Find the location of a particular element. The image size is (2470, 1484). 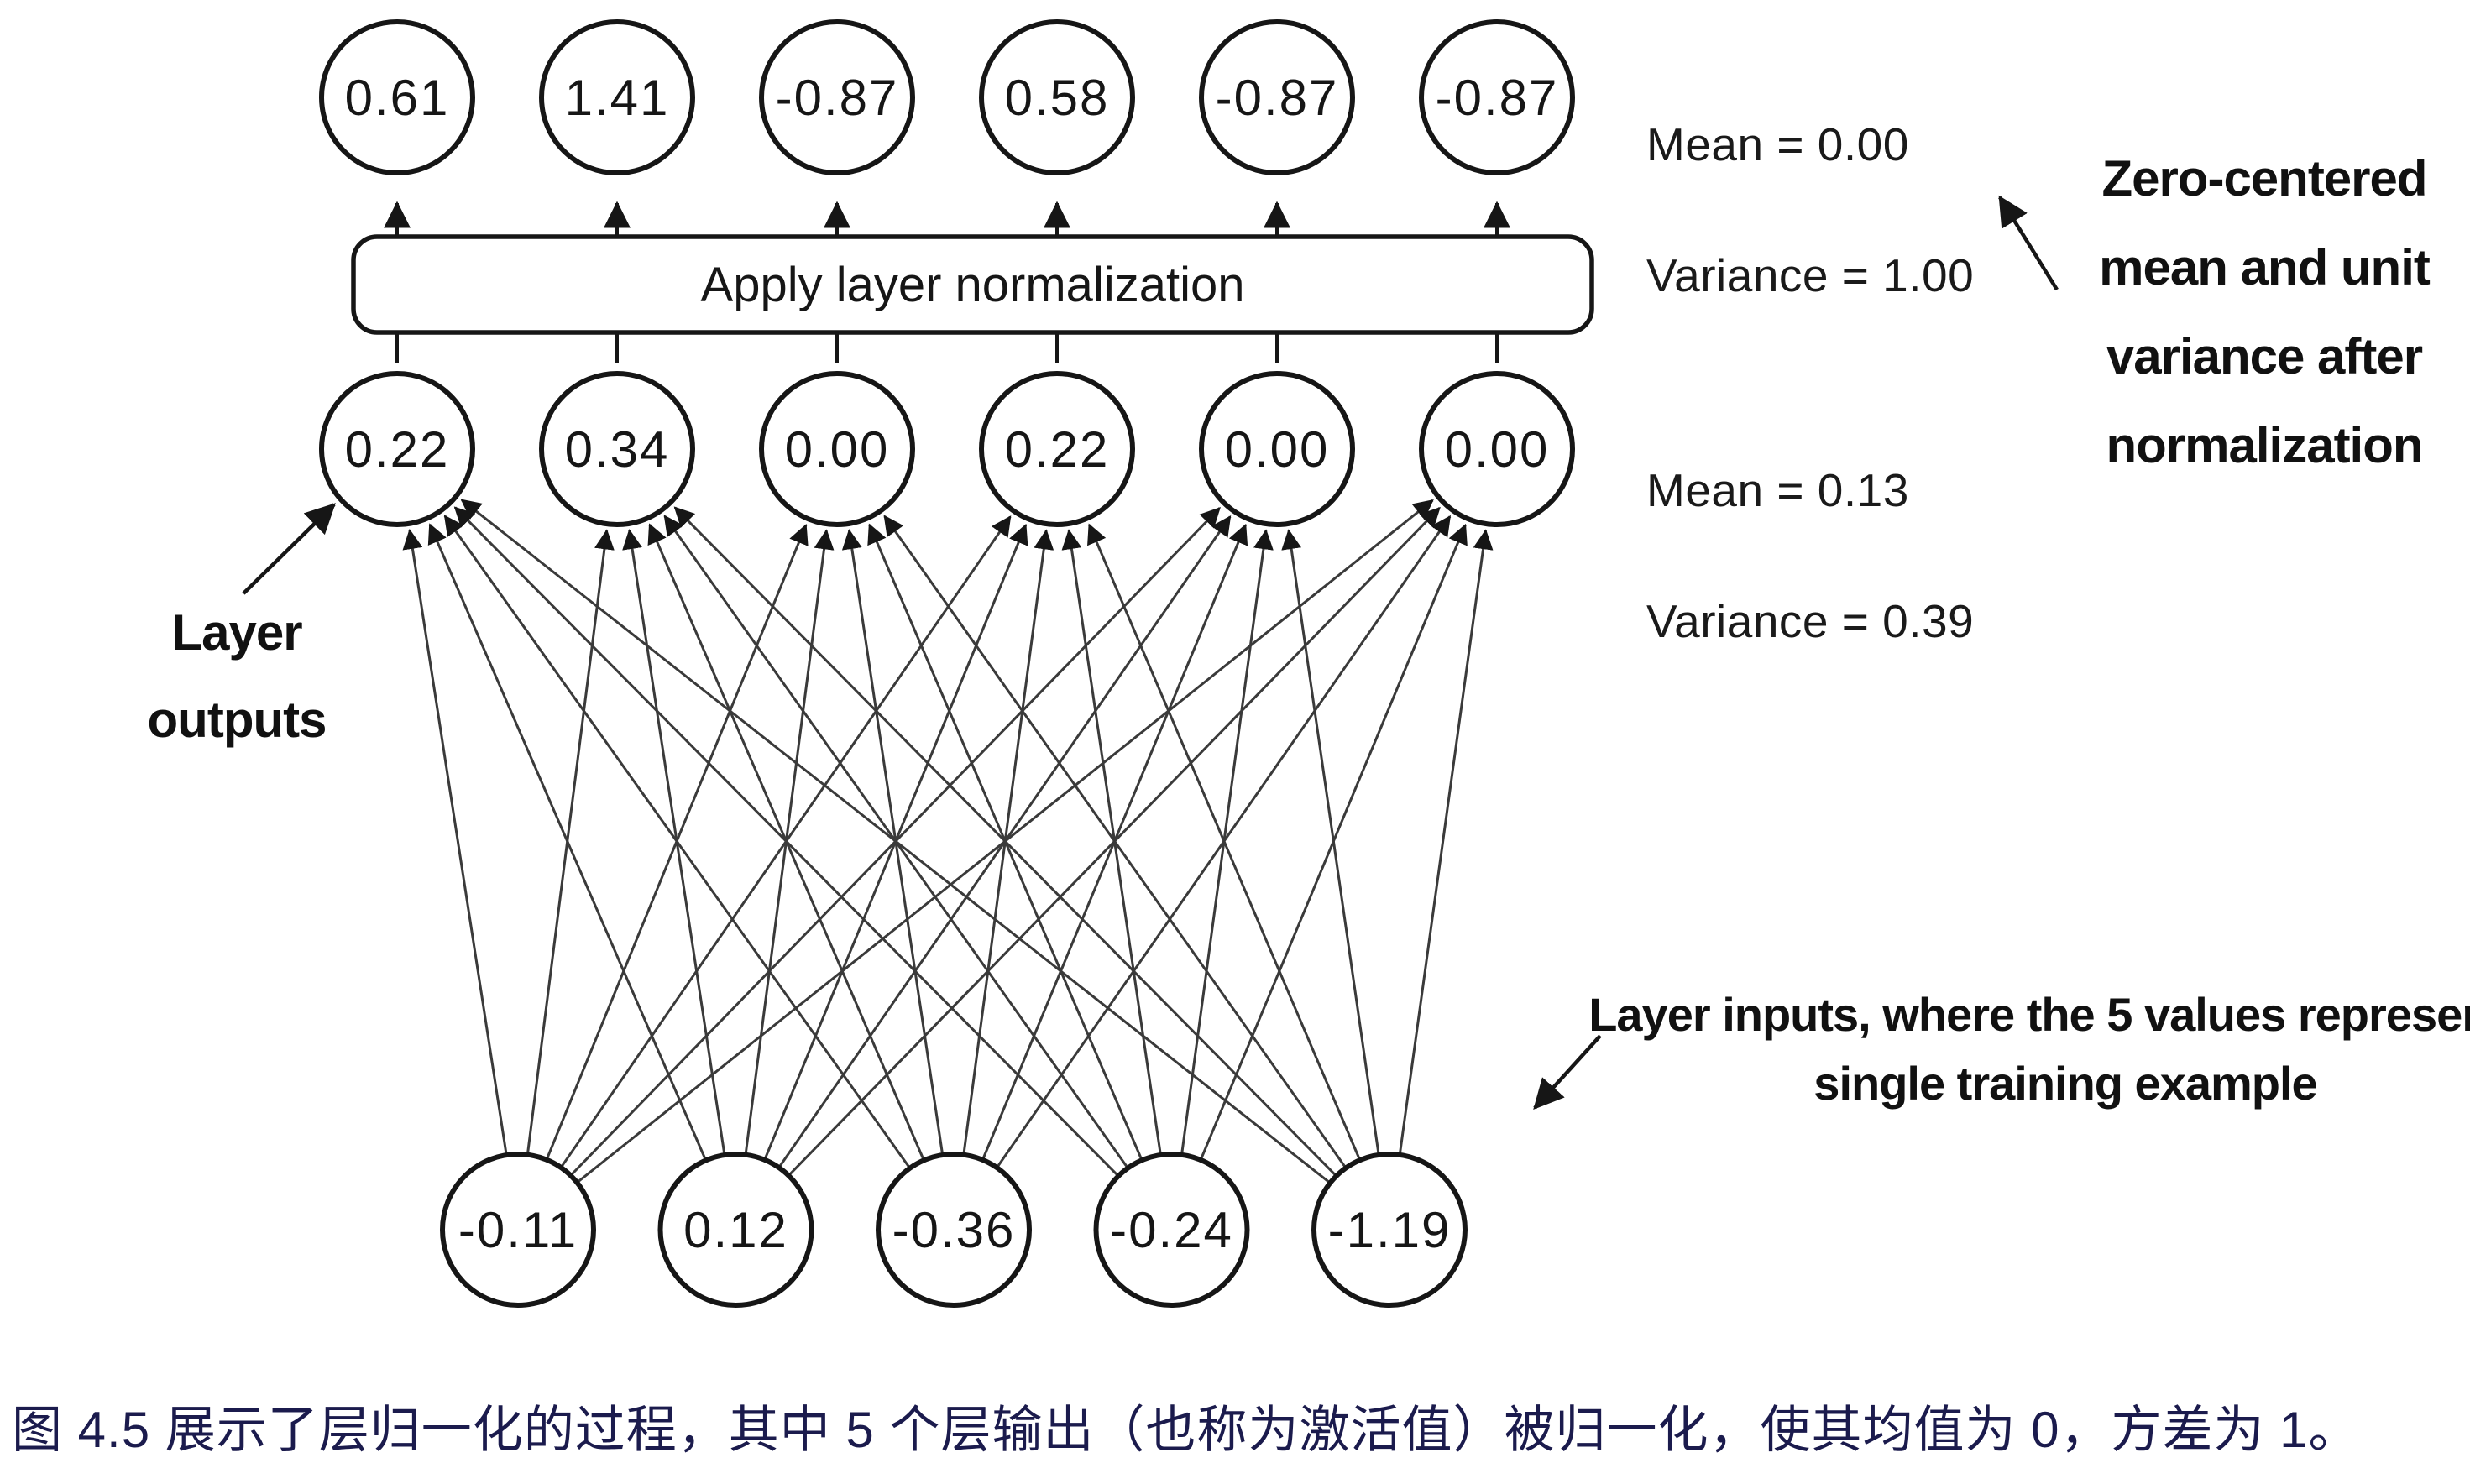

layer-input-node-value: 0.12 is located at coordinates (735, 1230).